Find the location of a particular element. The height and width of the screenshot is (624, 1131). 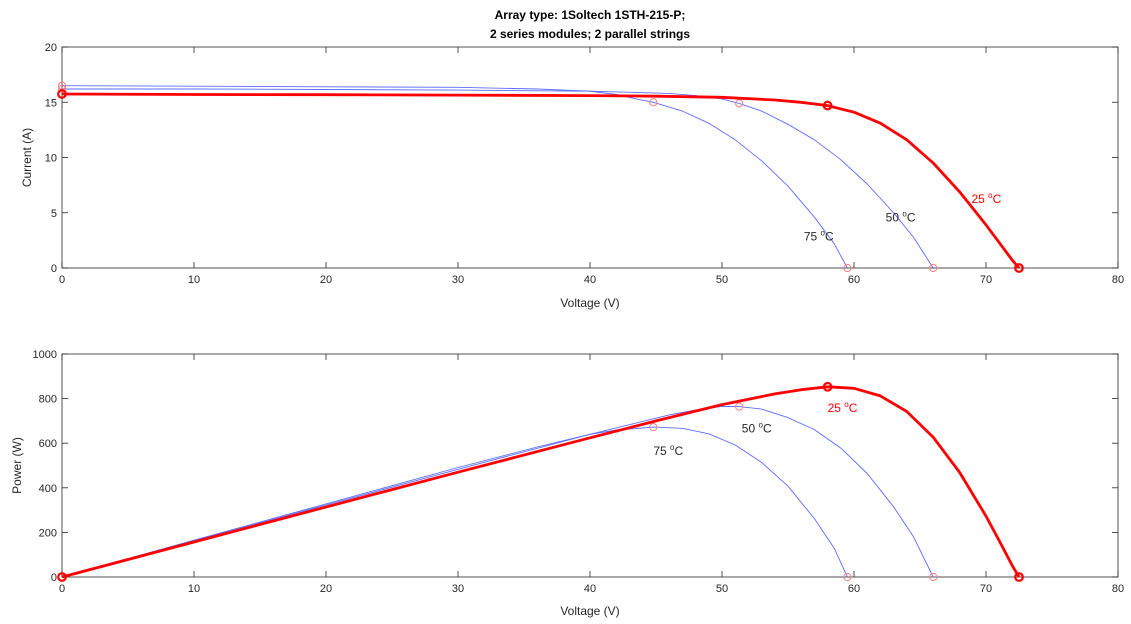

chart-title-line-2: 2 series modules; 2 parallel strings is located at coordinates (590, 34).